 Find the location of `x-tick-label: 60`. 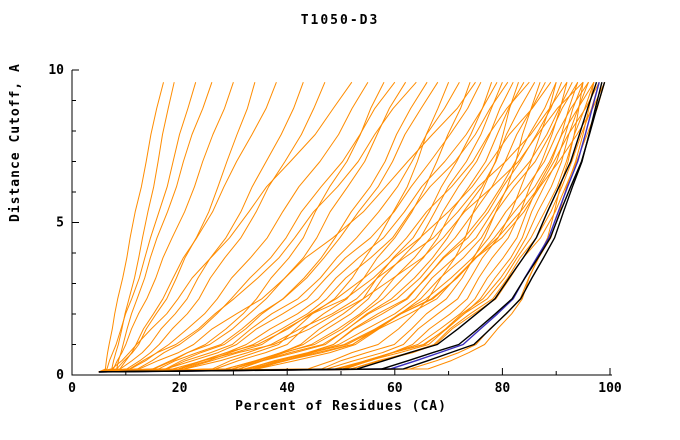

x-tick-label: 60 is located at coordinates (395, 388).